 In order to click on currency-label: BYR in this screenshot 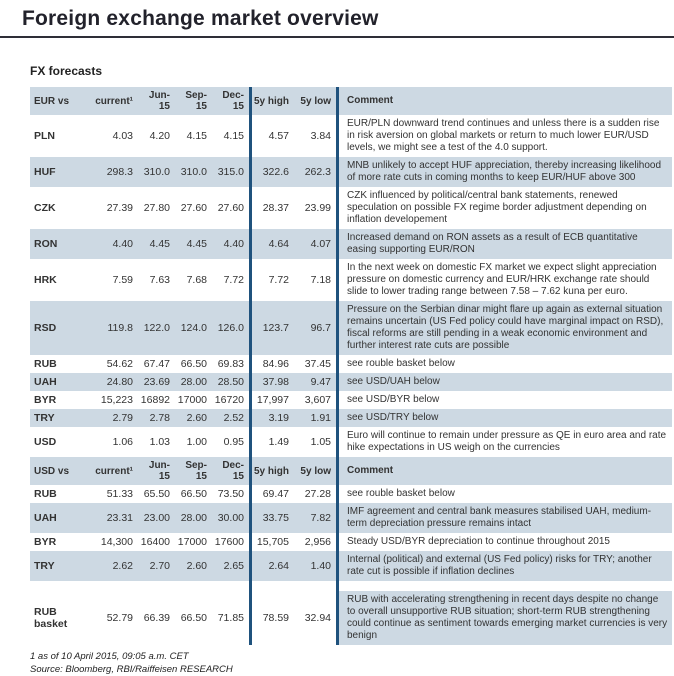, I will do `click(58, 400)`.